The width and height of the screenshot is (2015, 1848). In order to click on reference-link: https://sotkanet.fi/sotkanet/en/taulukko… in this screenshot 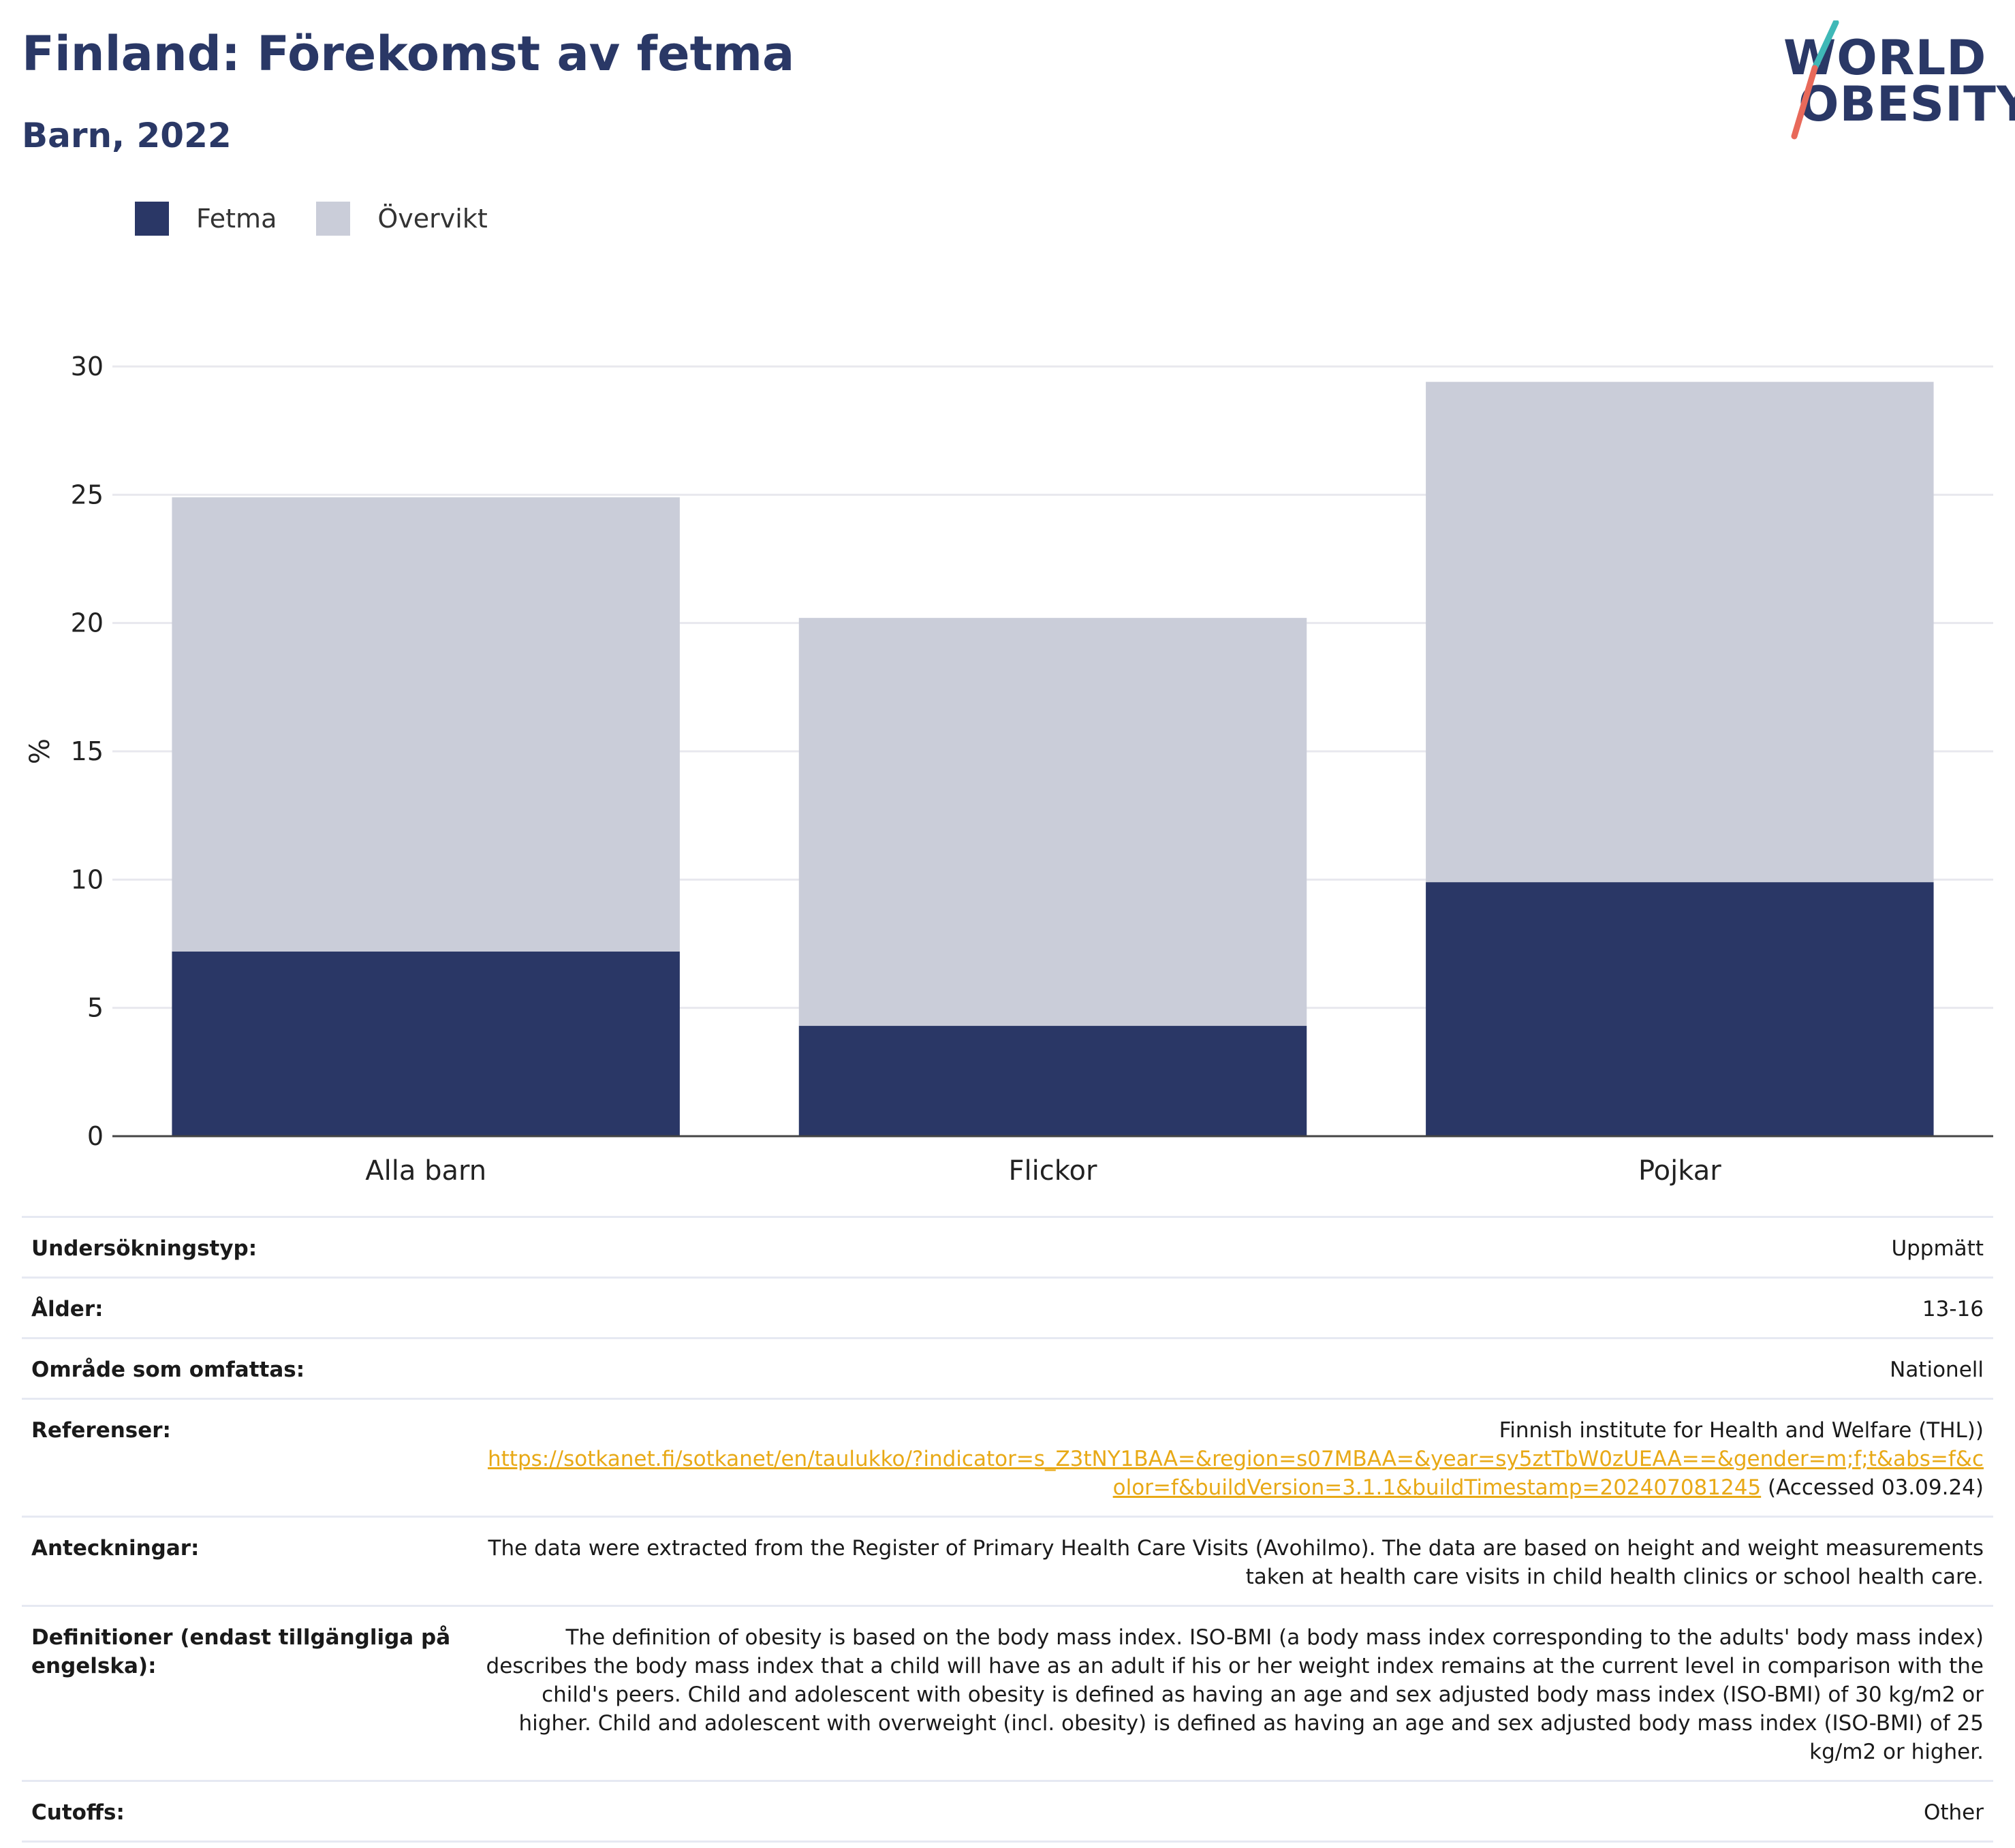, I will do `click(1236, 1473)`.